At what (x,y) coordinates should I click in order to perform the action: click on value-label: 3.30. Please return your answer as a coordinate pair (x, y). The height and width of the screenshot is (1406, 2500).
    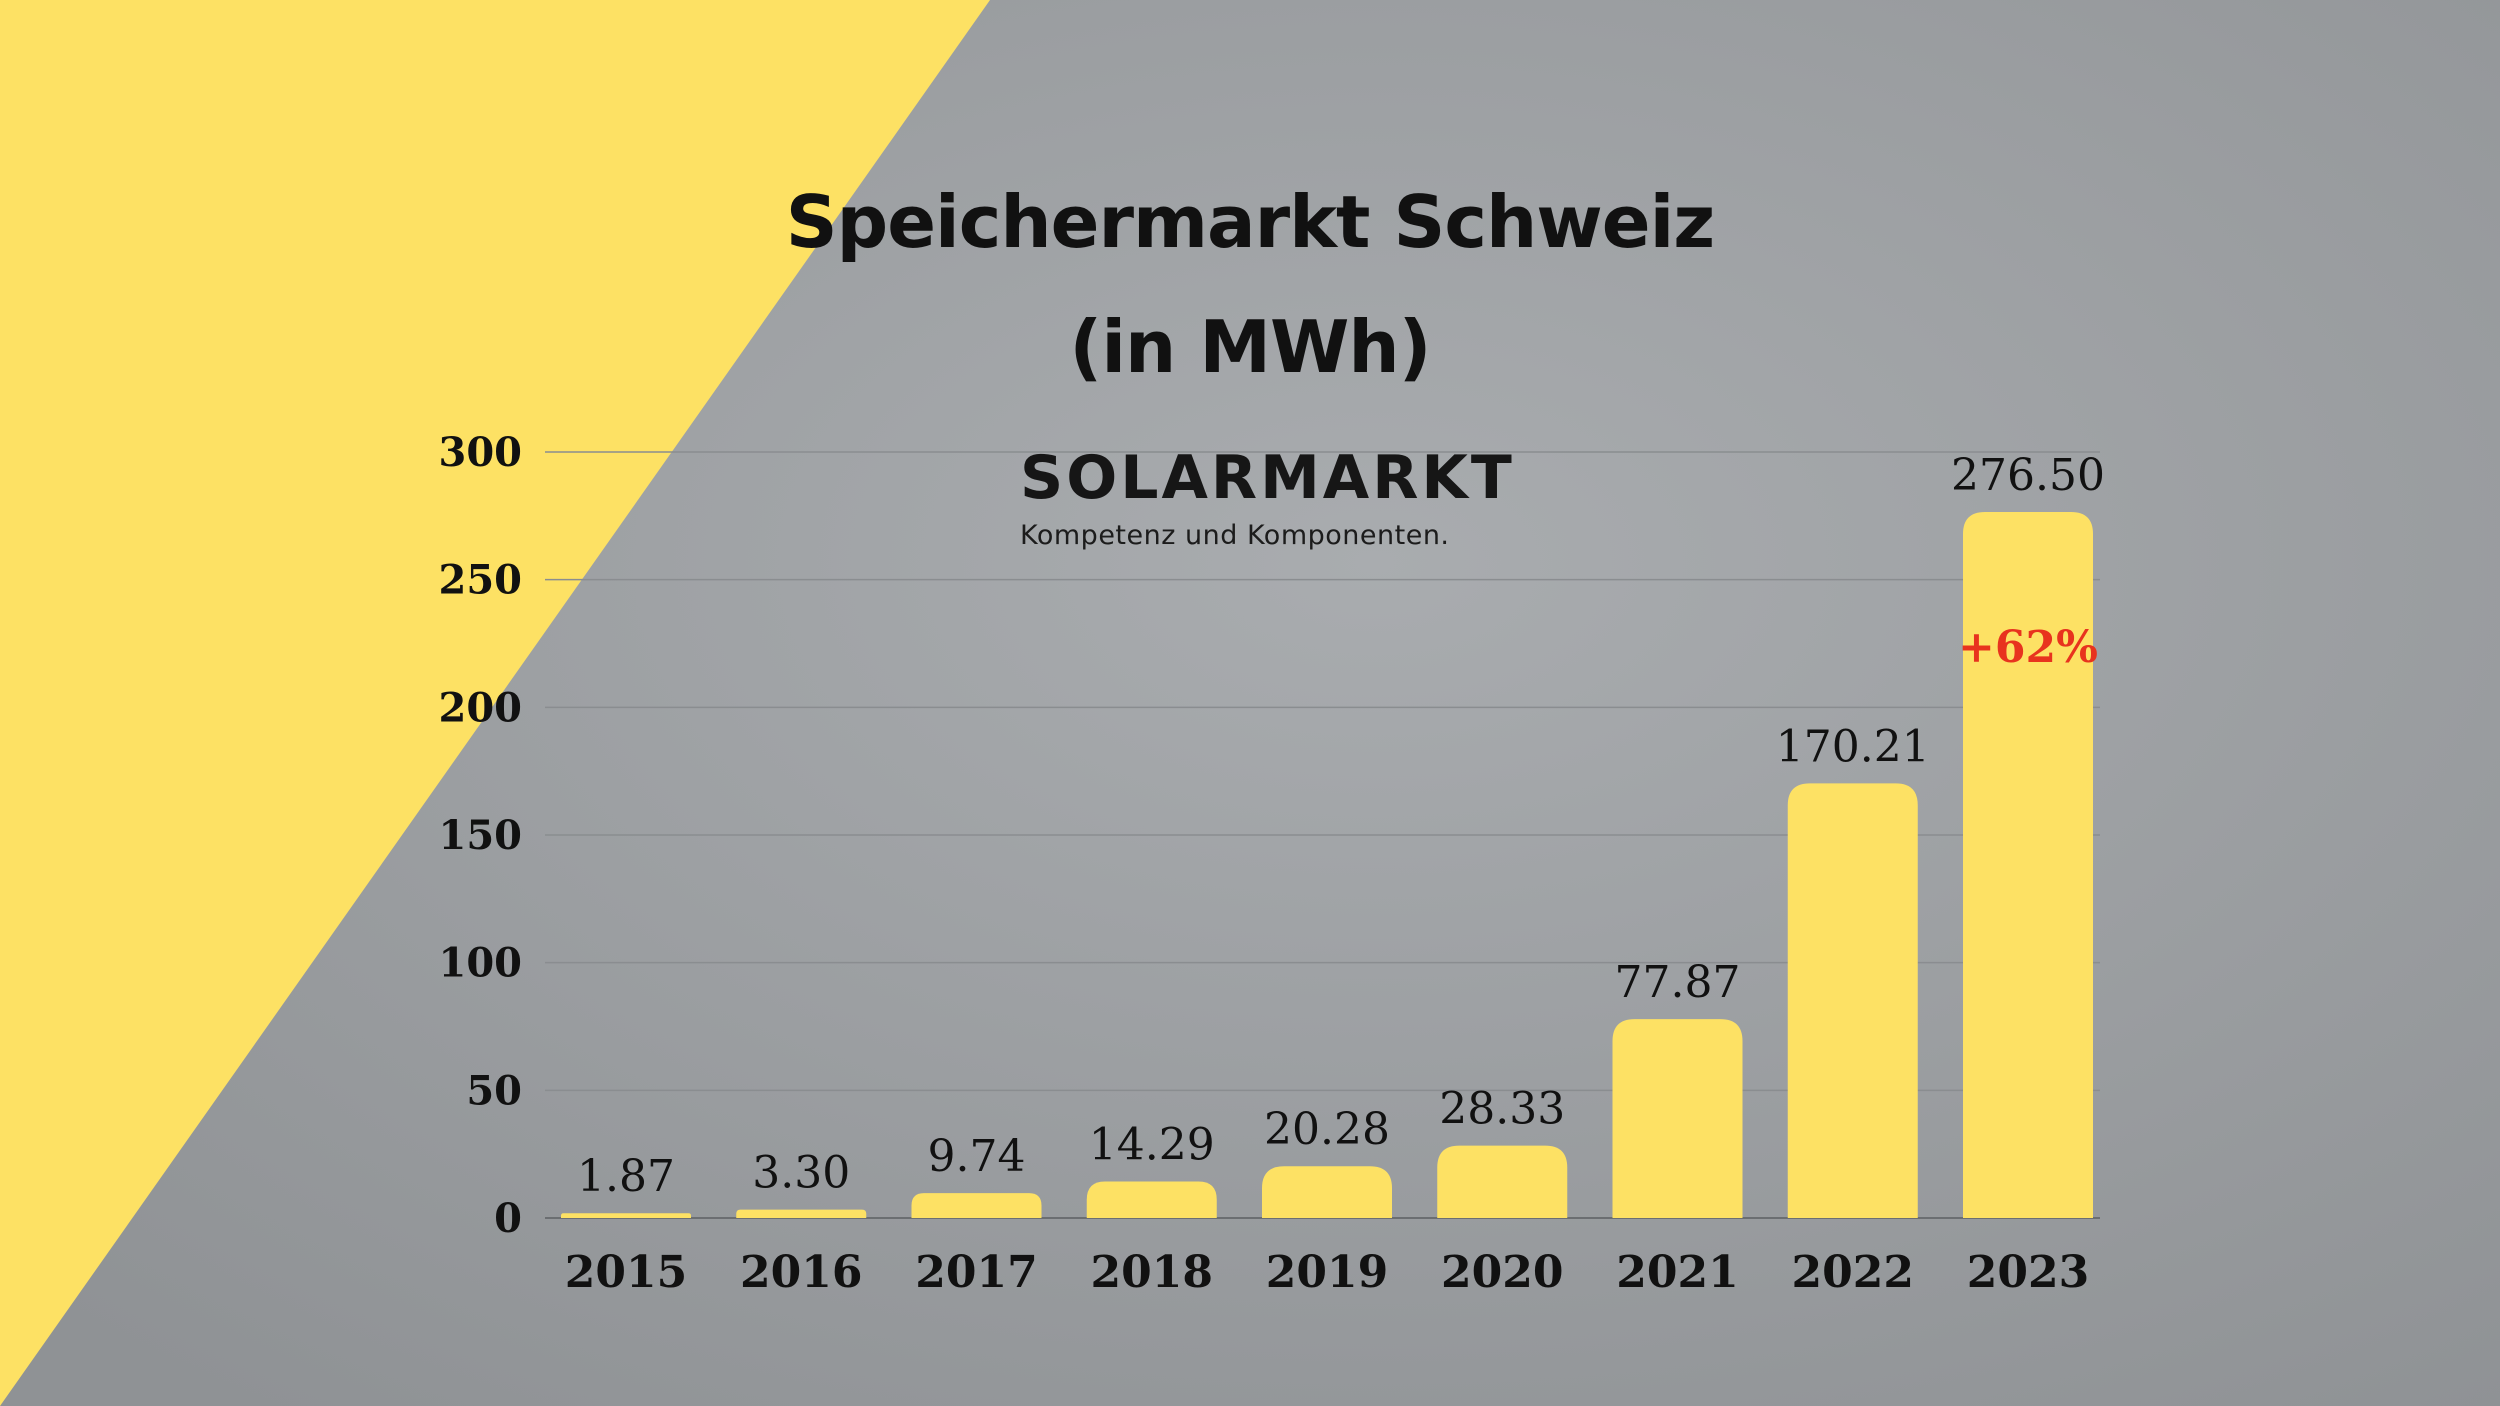
    Looking at the image, I should click on (801, 1173).